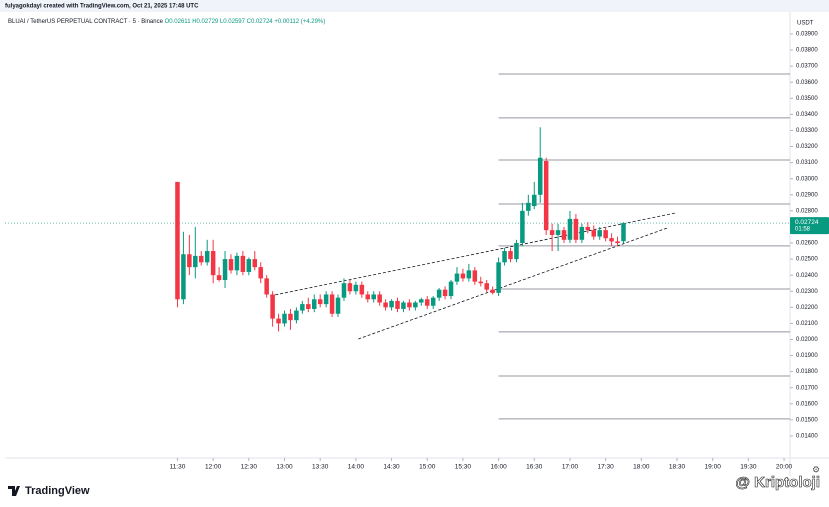 Image resolution: width=829 pixels, height=507 pixels. I want to click on y-tick-label: 0.02100, so click(807, 324).